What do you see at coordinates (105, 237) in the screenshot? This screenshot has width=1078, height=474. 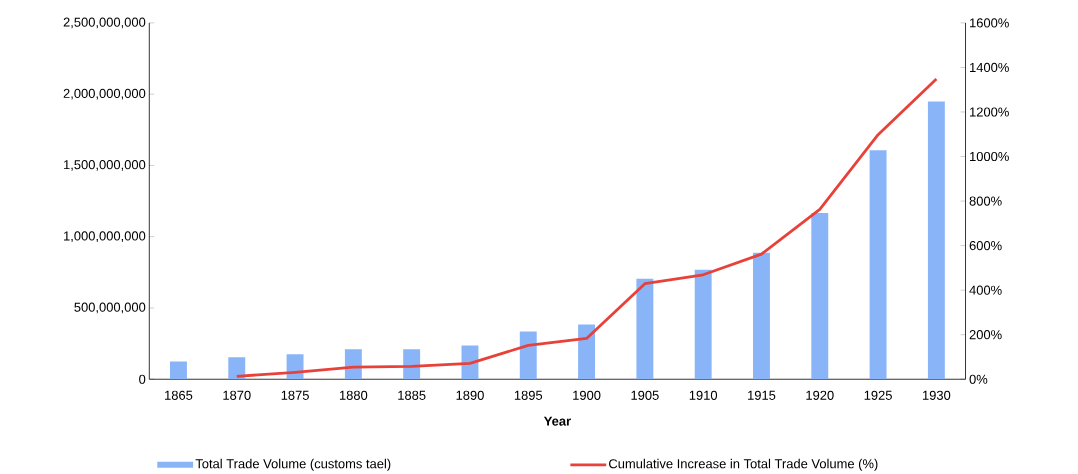 I see `y-tick-label: 1,000,000,000` at bounding box center [105, 237].